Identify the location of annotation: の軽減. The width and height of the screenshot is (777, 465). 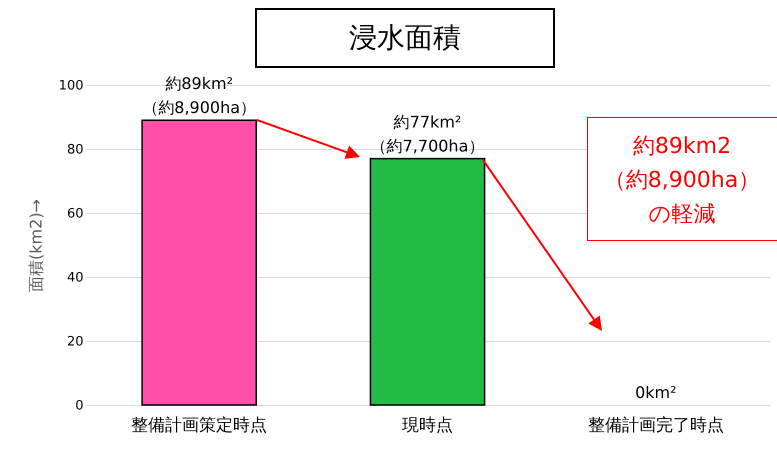
(682, 215).